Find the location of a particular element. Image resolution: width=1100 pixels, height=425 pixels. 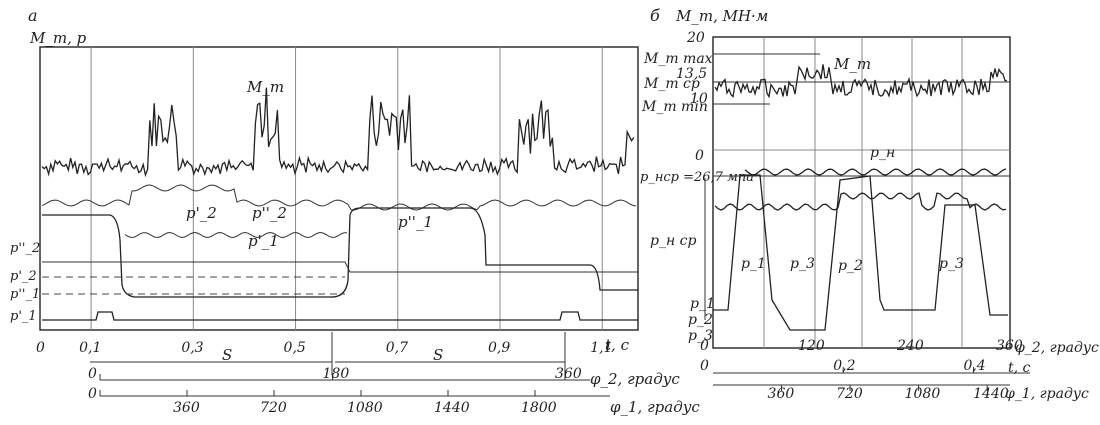

panel-a-base-trace is located at coordinates (340, 316).